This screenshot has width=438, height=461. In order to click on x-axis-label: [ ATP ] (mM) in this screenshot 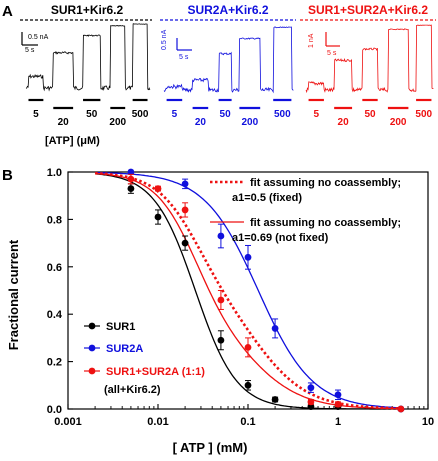, I will do `click(210, 447)`.